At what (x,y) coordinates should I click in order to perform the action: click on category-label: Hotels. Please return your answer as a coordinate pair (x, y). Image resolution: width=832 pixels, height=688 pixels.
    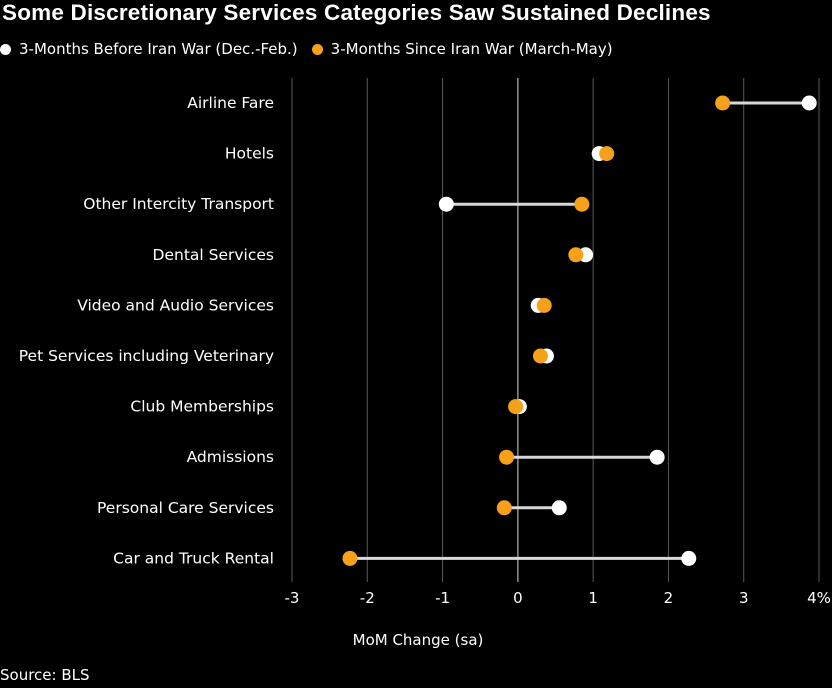
    Looking at the image, I should click on (249, 154).